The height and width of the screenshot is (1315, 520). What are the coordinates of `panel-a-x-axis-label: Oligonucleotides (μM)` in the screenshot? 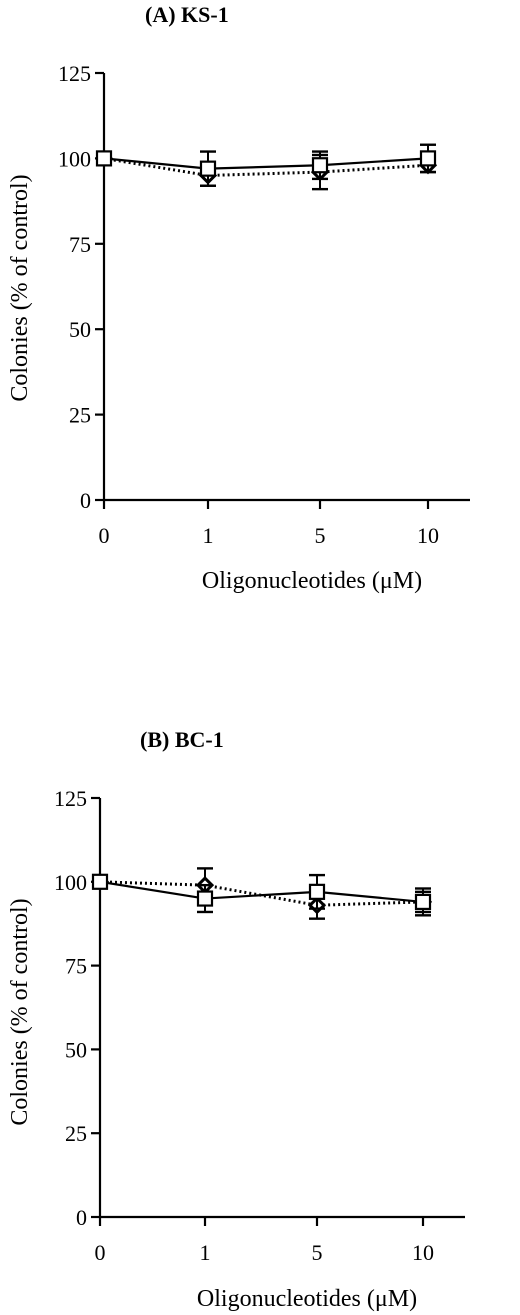 It's located at (312, 581).